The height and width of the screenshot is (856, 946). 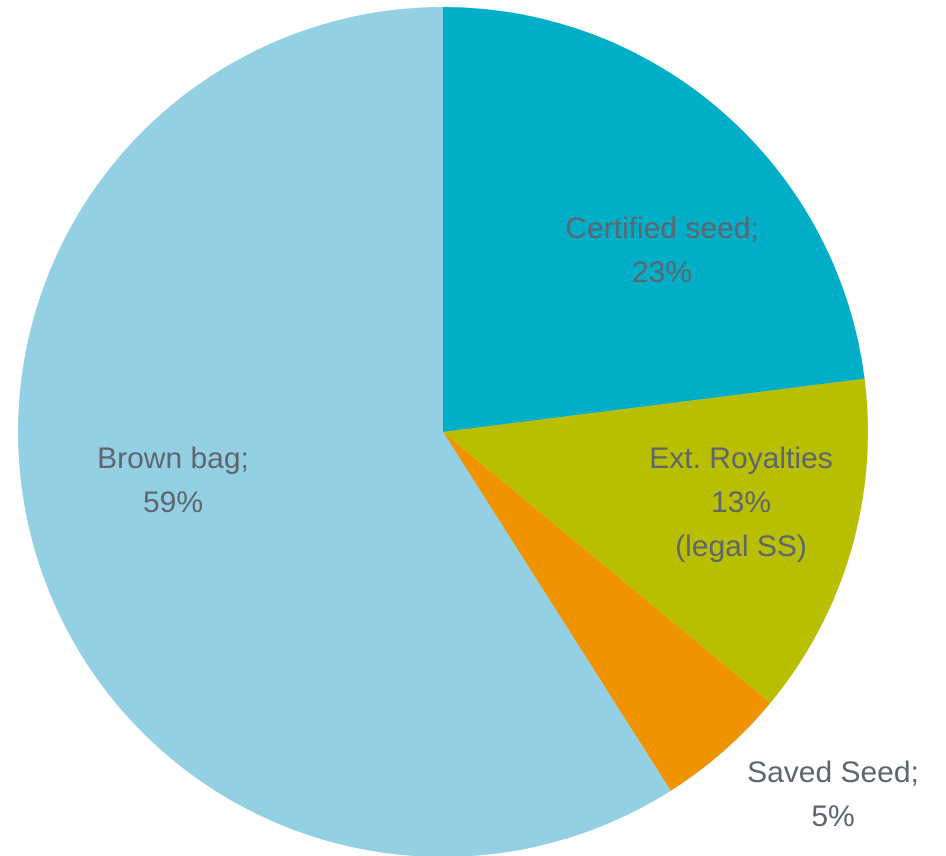 What do you see at coordinates (173, 480) in the screenshot?
I see `data-label-brown-bag: Brown bag; 59%` at bounding box center [173, 480].